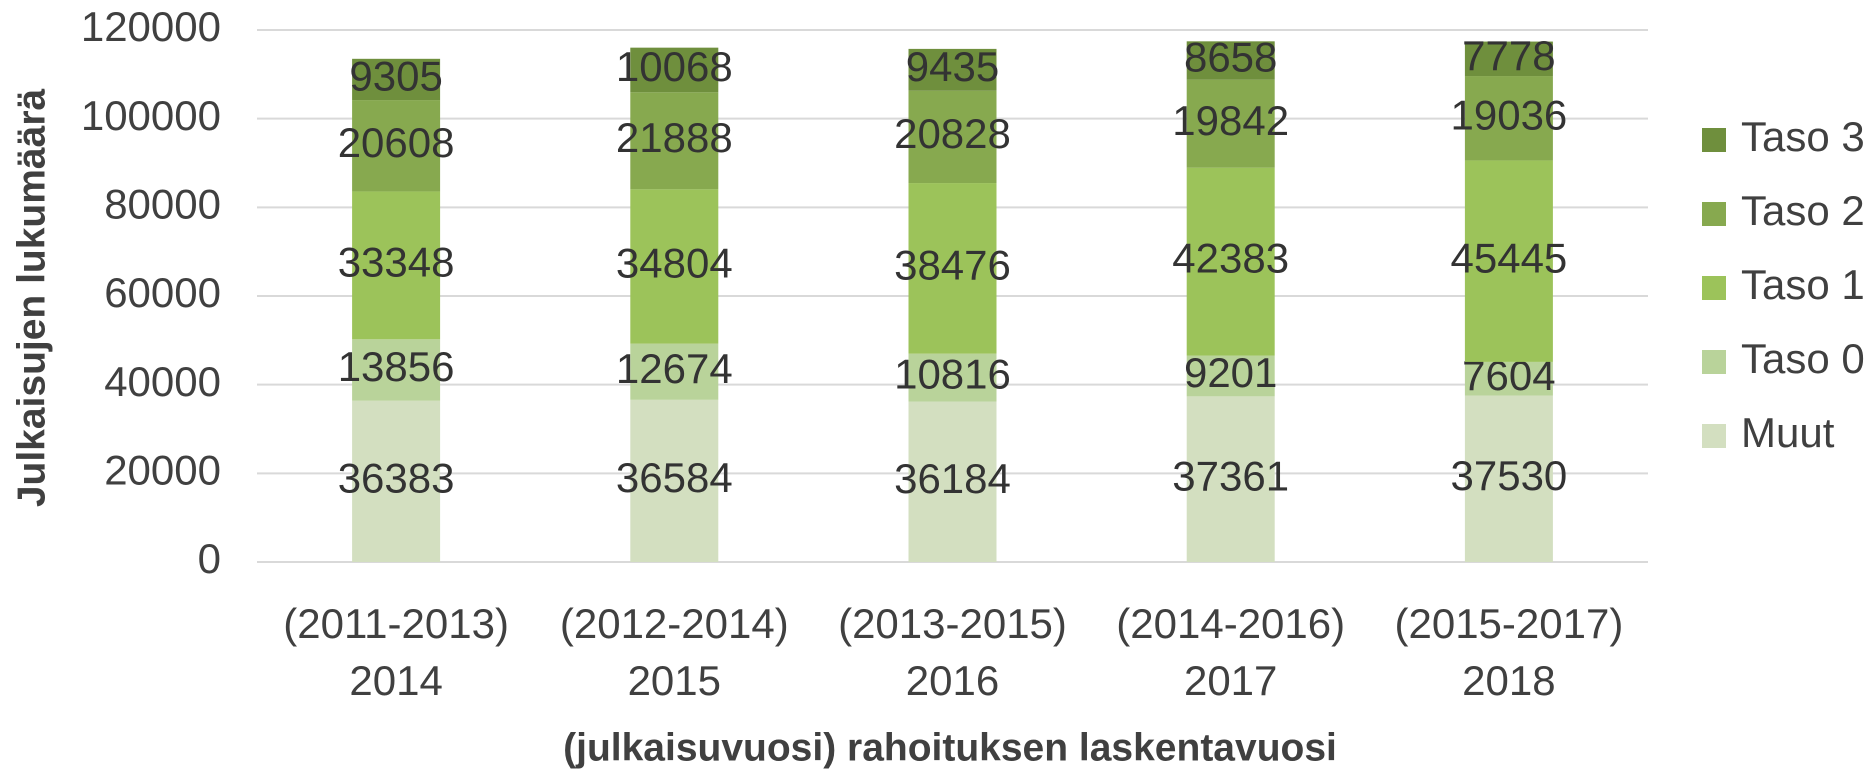  What do you see at coordinates (395, 680) in the screenshot?
I see `x-tick-label: 2014` at bounding box center [395, 680].